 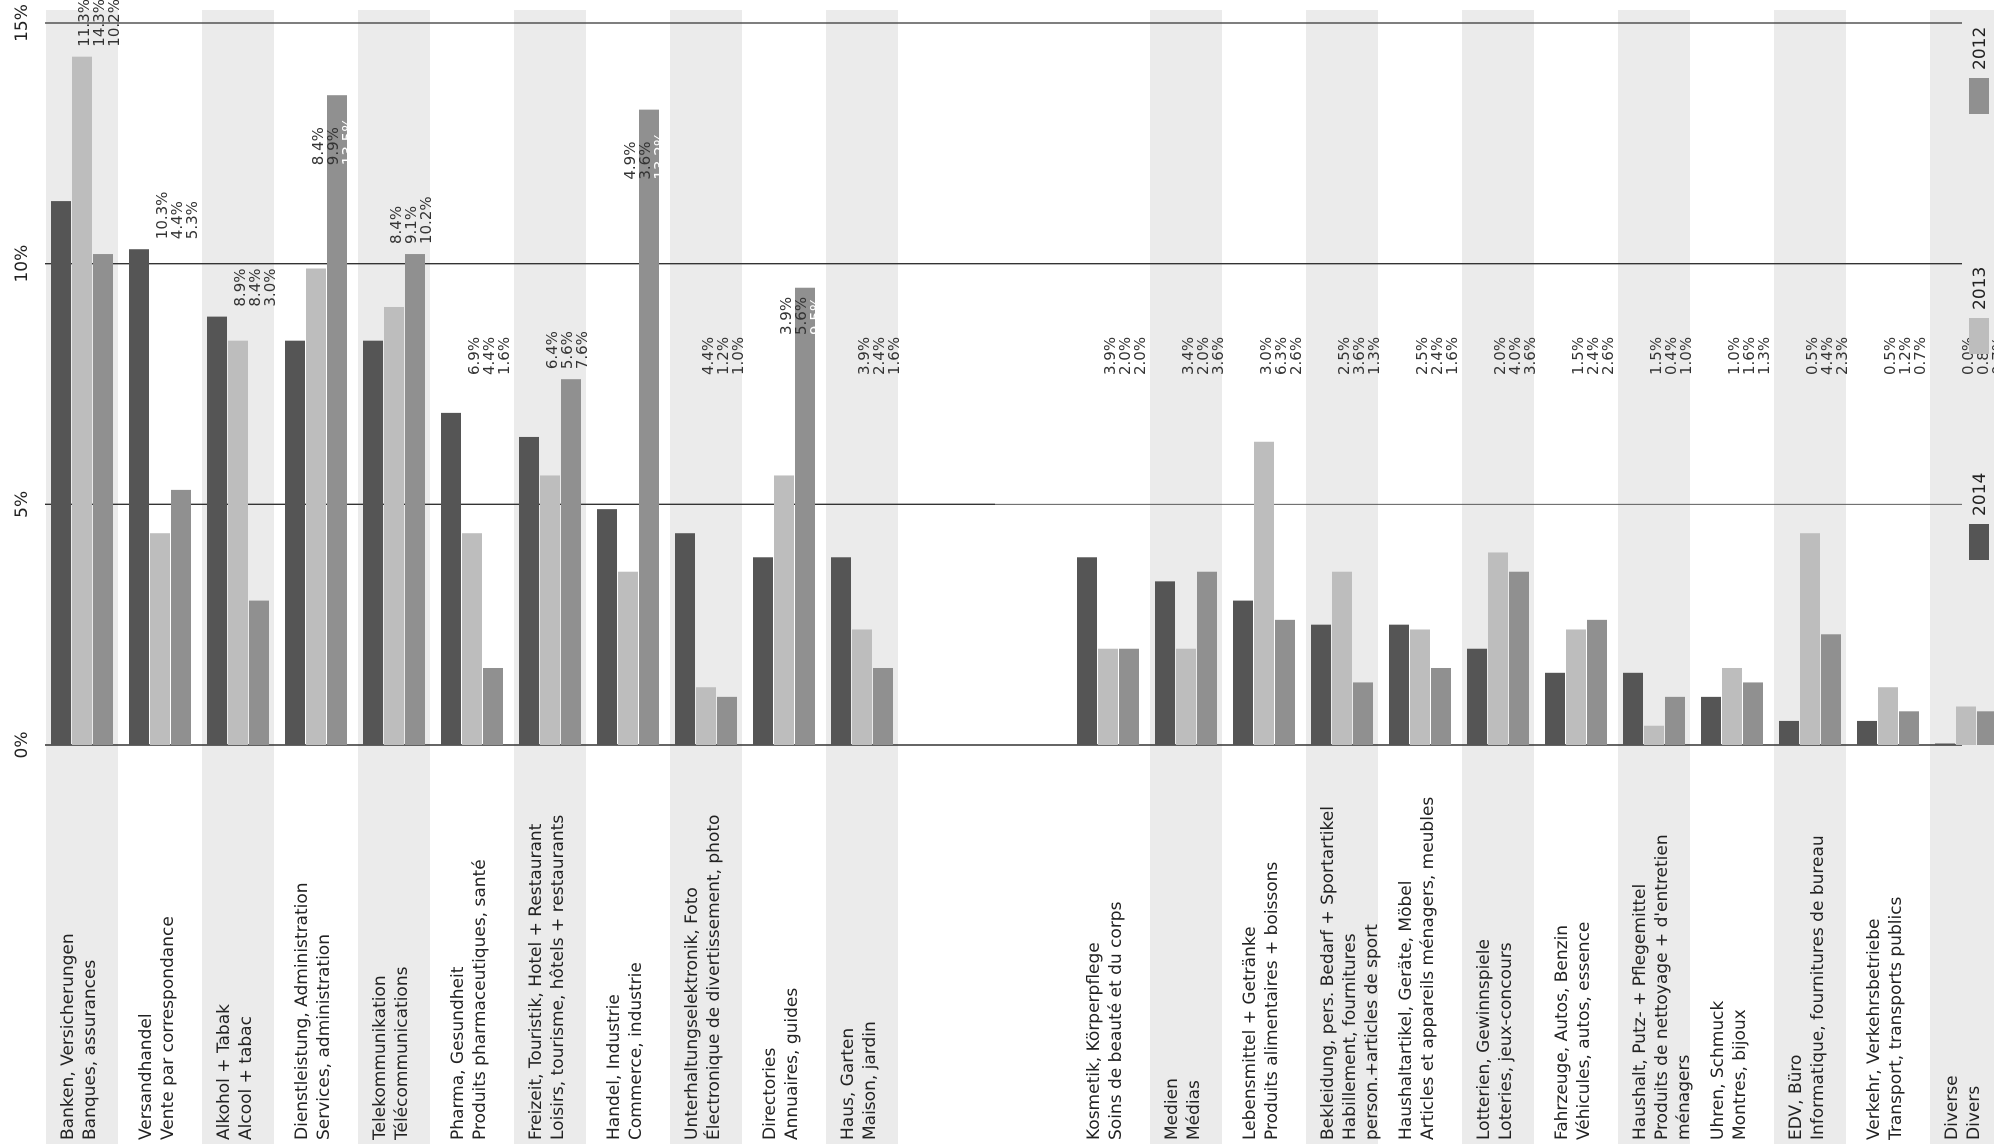 I want to click on category-label: Lebensmittel + Getränke, so click(x=1250, y=1033).